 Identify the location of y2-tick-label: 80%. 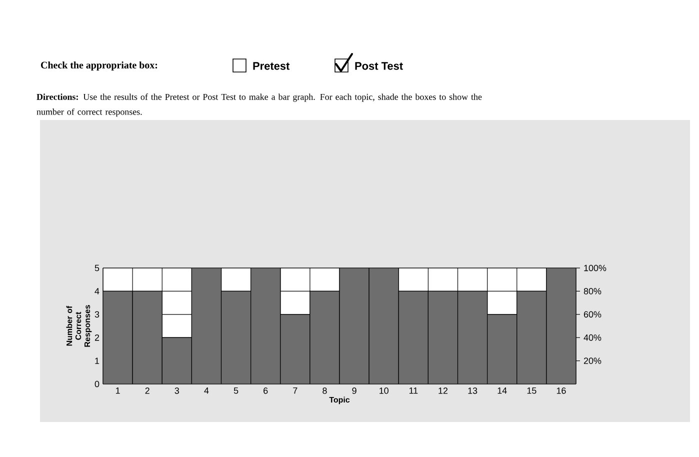
(593, 291).